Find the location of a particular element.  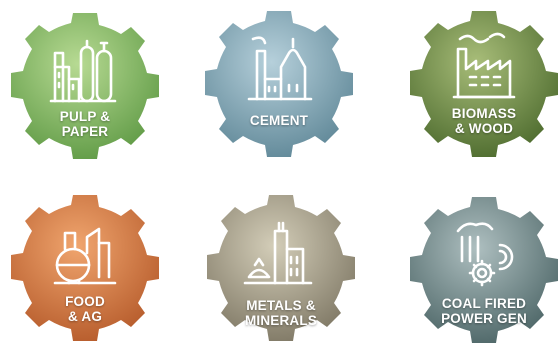

cement-plant-icon is located at coordinates (280, 68).